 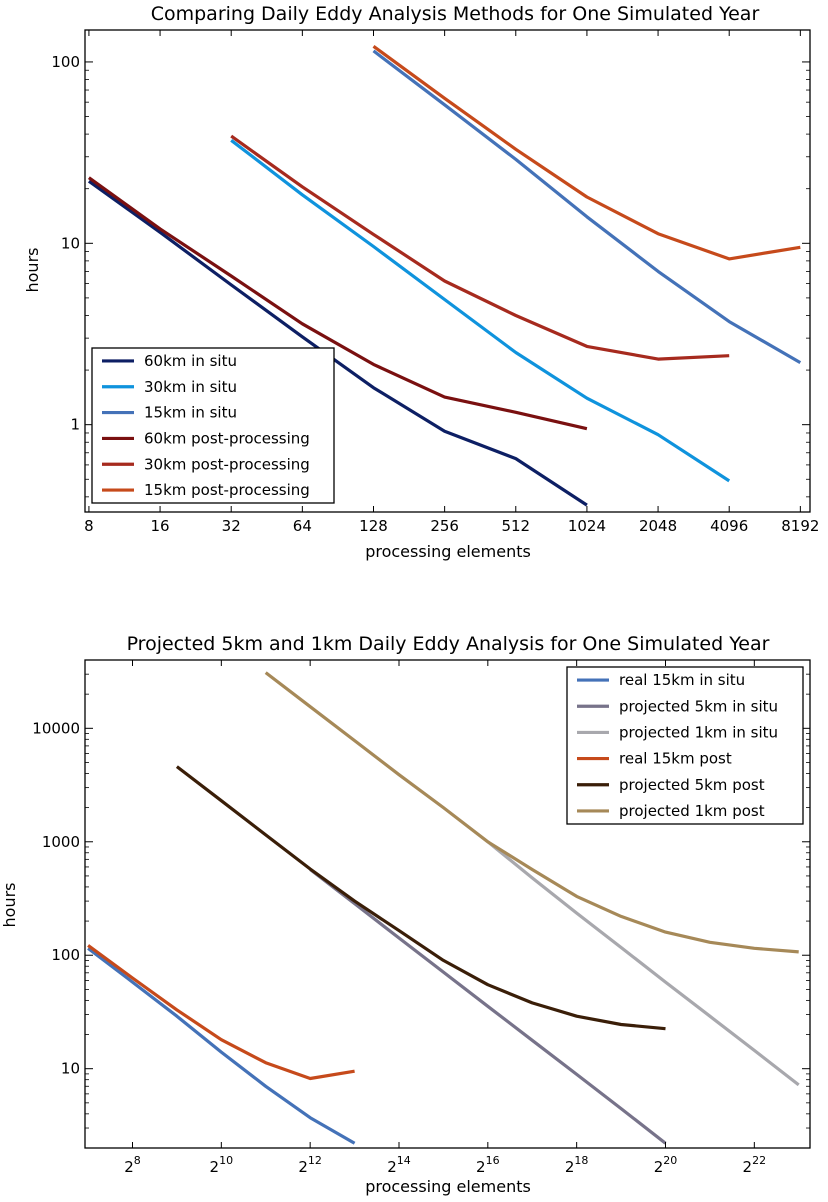 I want to click on legend-entry: real 15km in situ, so click(x=682, y=680).